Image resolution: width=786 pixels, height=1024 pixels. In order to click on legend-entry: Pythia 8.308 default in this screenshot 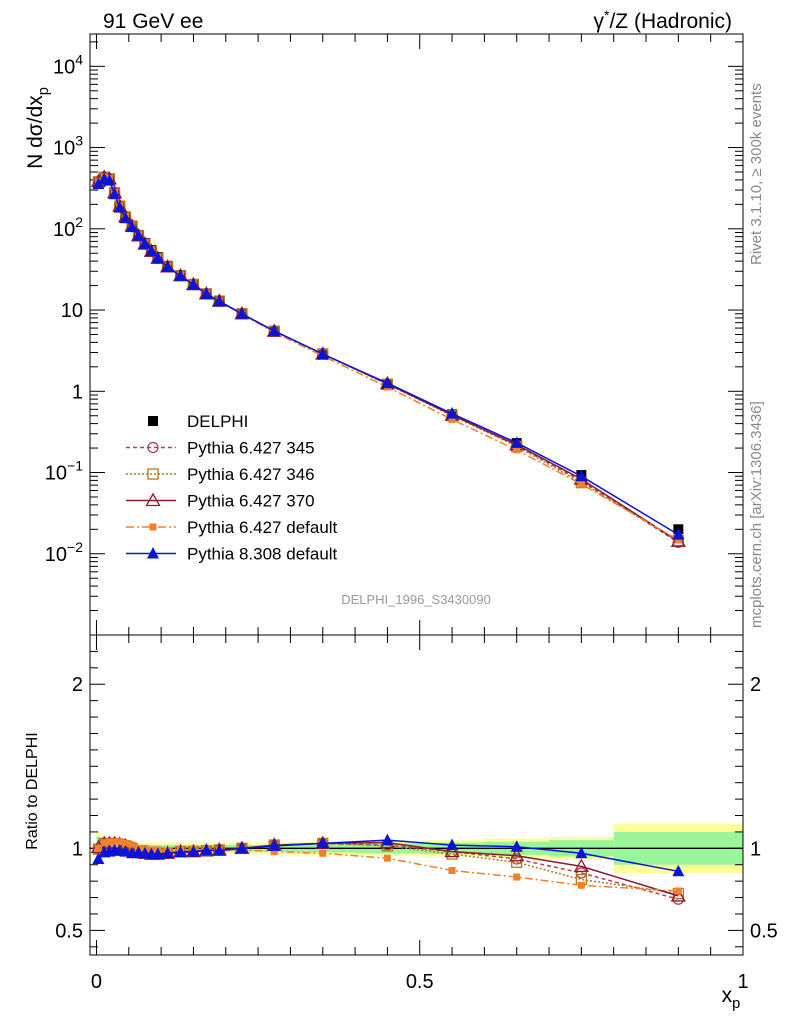, I will do `click(232, 554)`.